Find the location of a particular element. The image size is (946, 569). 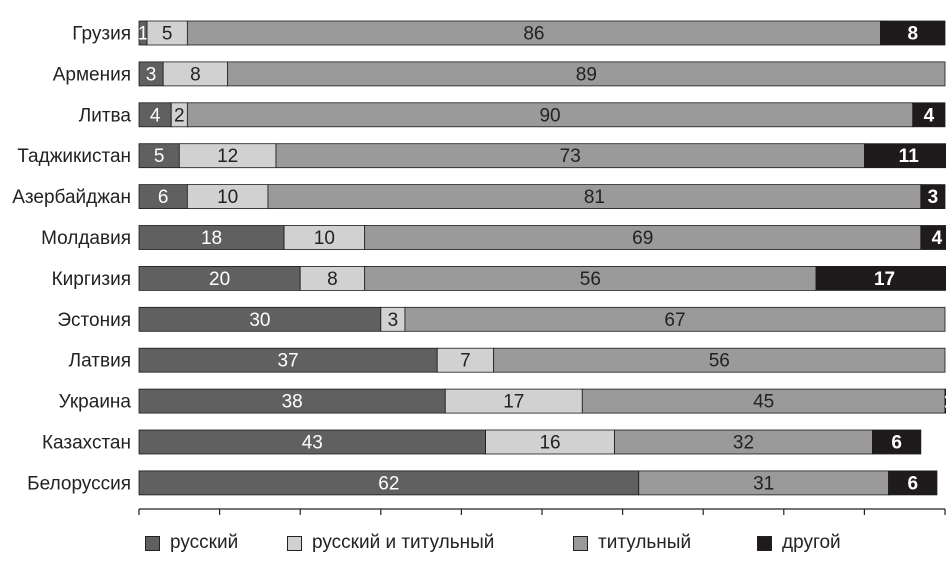

category-label: Киргизия is located at coordinates (91, 279).